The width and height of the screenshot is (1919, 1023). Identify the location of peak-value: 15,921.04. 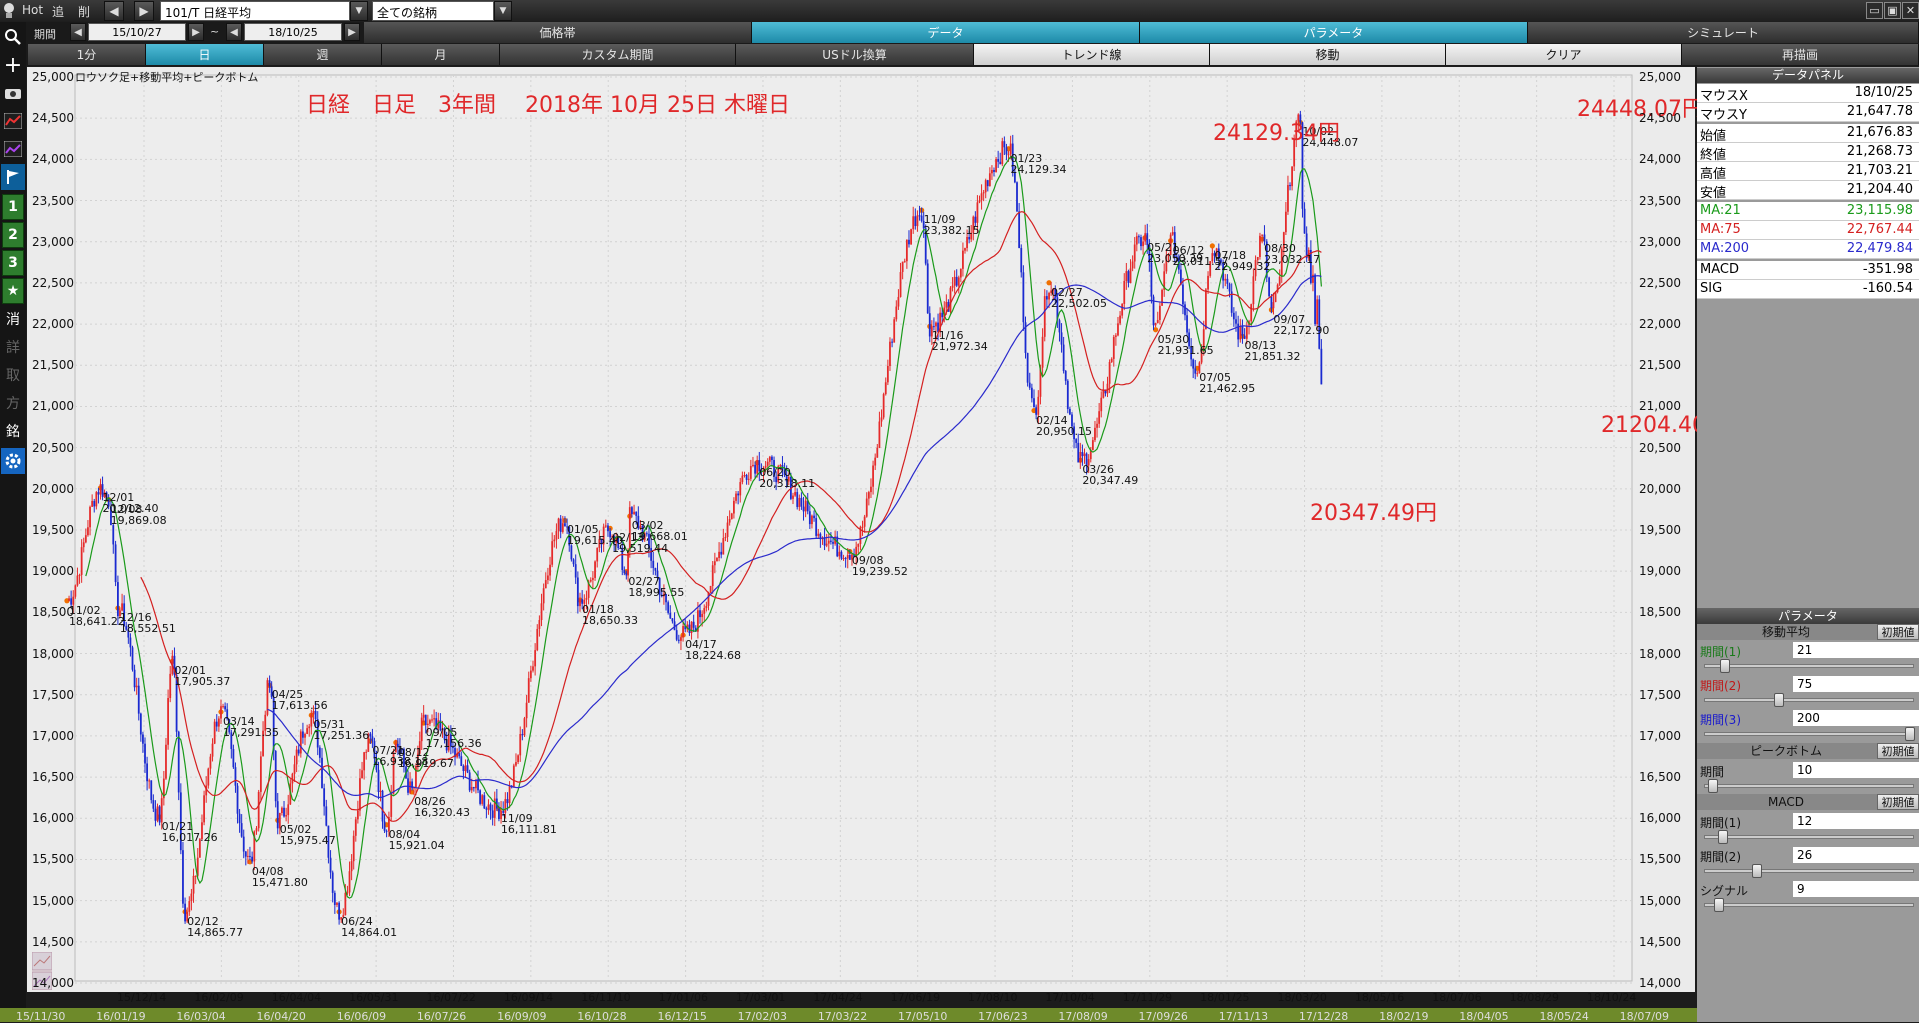
(416, 845).